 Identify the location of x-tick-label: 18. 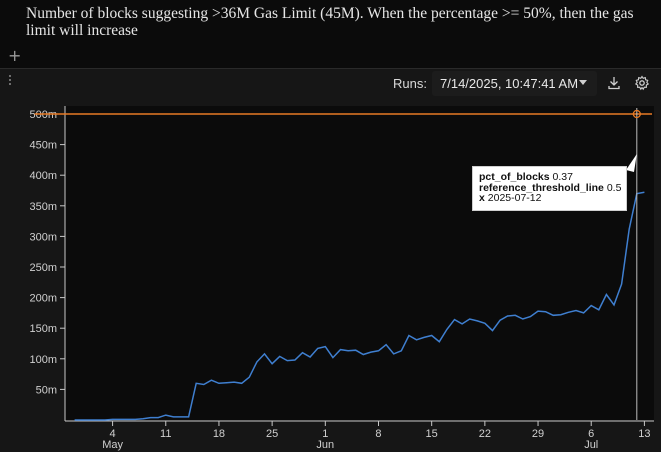
(219, 434).